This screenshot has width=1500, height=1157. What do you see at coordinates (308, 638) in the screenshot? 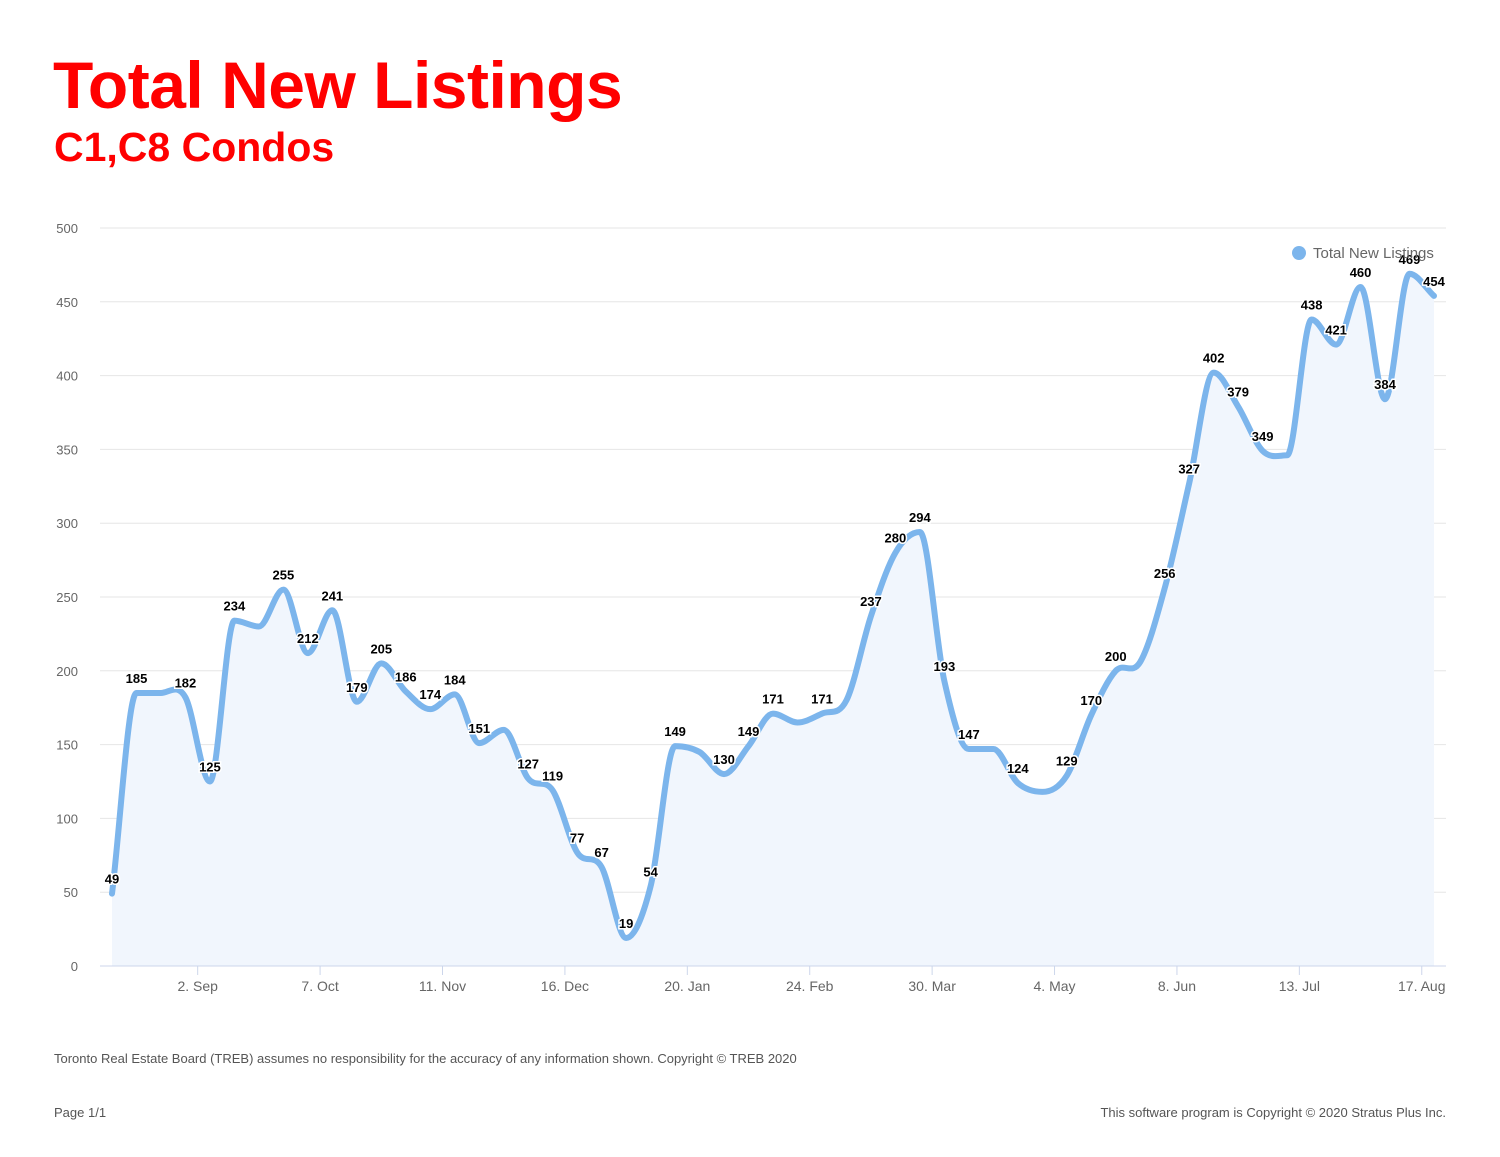
I see `data-label: 212` at bounding box center [308, 638].